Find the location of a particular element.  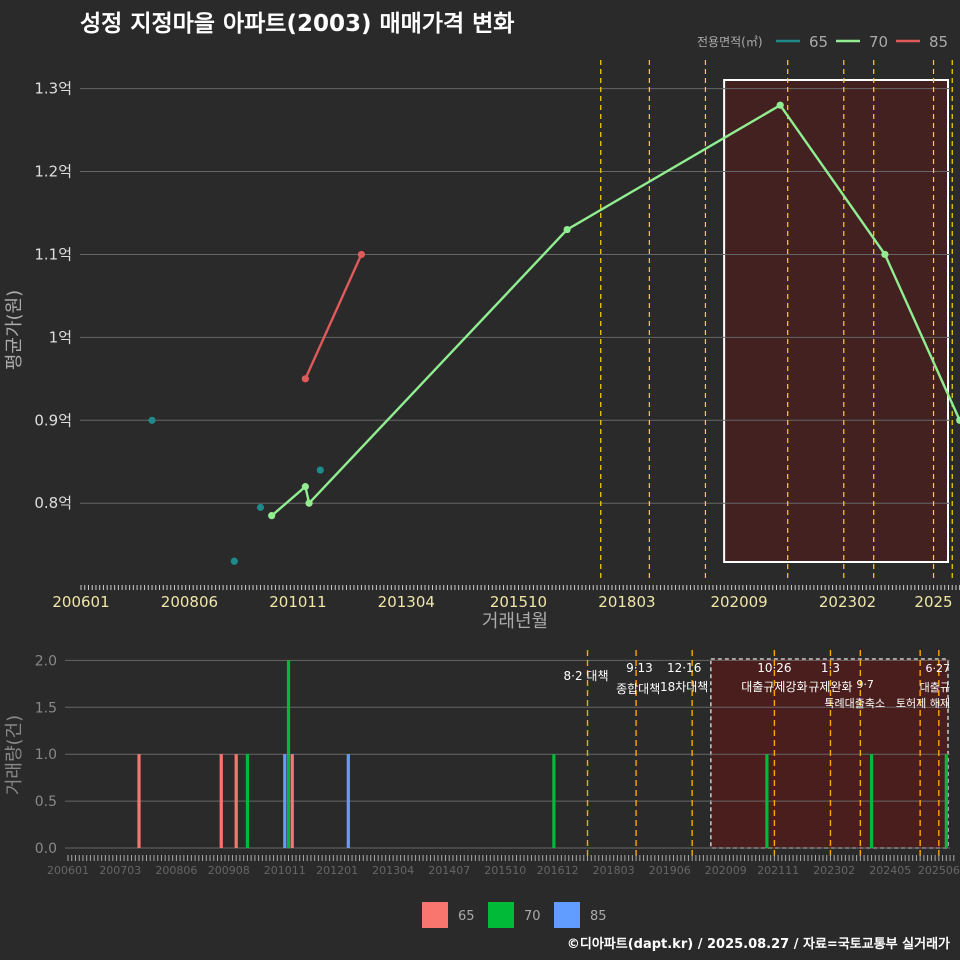

bottom-x-tick-label: 200703 is located at coordinates (120, 870).